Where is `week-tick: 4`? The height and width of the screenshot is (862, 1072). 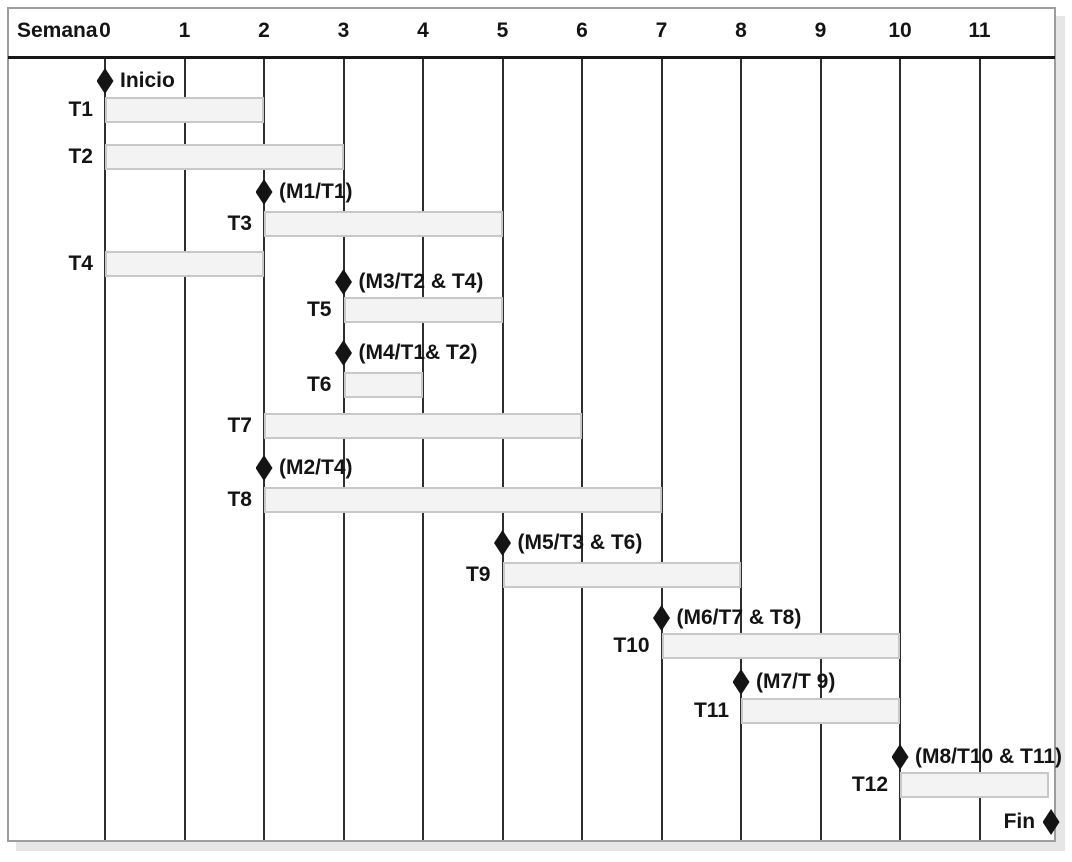 week-tick: 4 is located at coordinates (423, 30).